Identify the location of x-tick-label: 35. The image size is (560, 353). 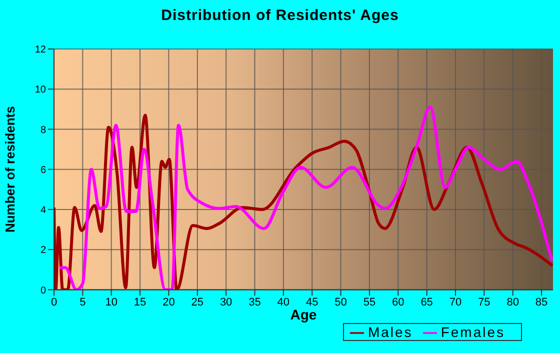
(254, 302).